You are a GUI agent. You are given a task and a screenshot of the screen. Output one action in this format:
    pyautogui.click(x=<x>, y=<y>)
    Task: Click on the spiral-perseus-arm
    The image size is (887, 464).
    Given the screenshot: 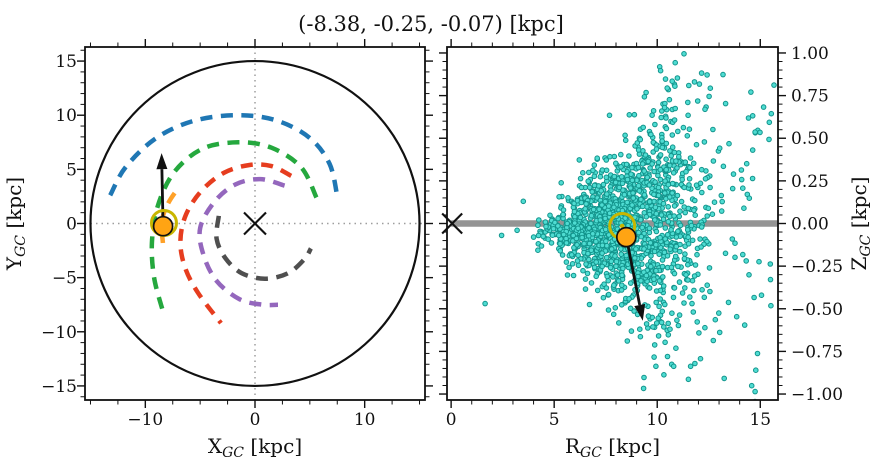 What is the action you would take?
    pyautogui.click(x=234, y=226)
    